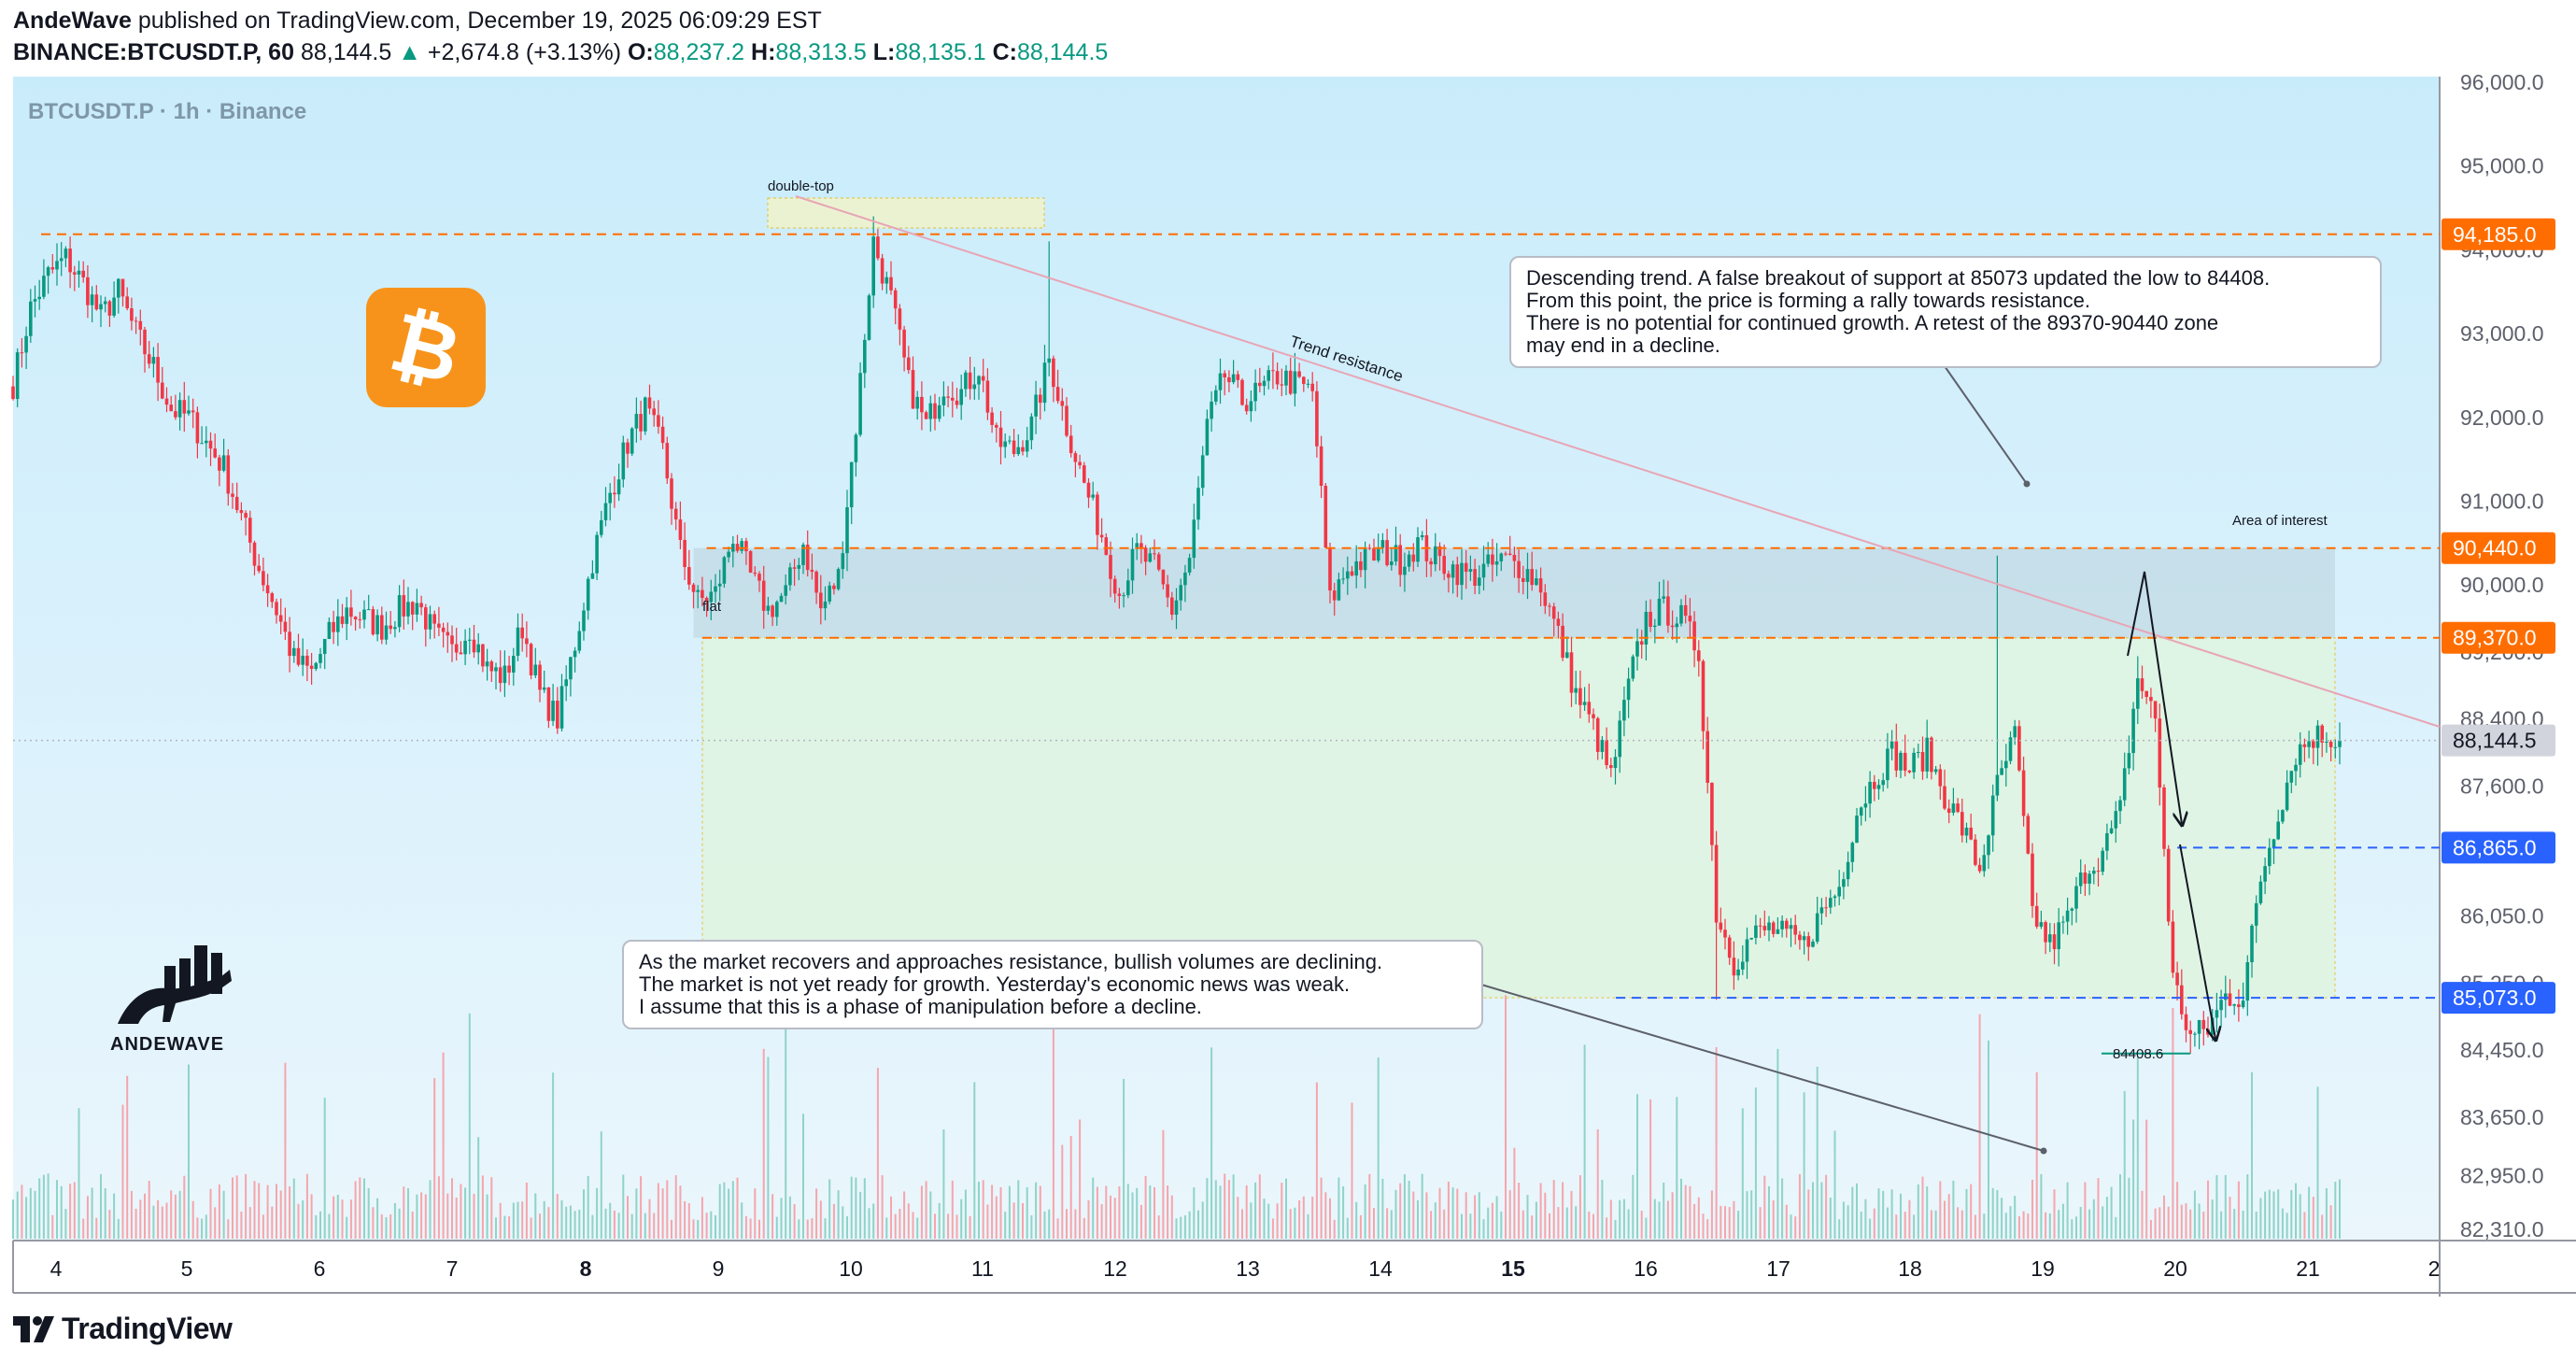 This screenshot has width=2576, height=1362. I want to click on time-axis: 4 5 6 7 8 9 10 11 12 13 14 15 16 17 18 19 20 21 2, so click(1246, 1268).